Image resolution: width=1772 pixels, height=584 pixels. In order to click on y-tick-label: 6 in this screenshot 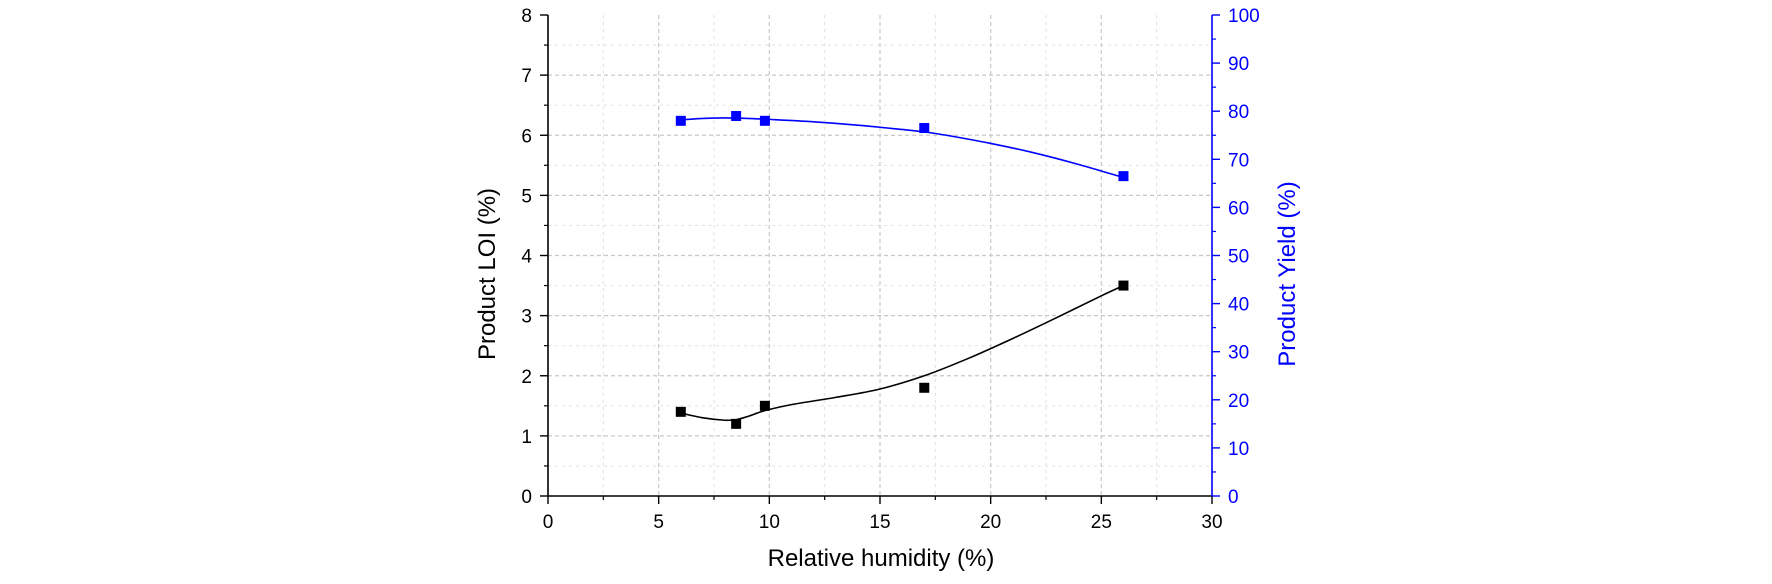, I will do `click(526, 136)`.